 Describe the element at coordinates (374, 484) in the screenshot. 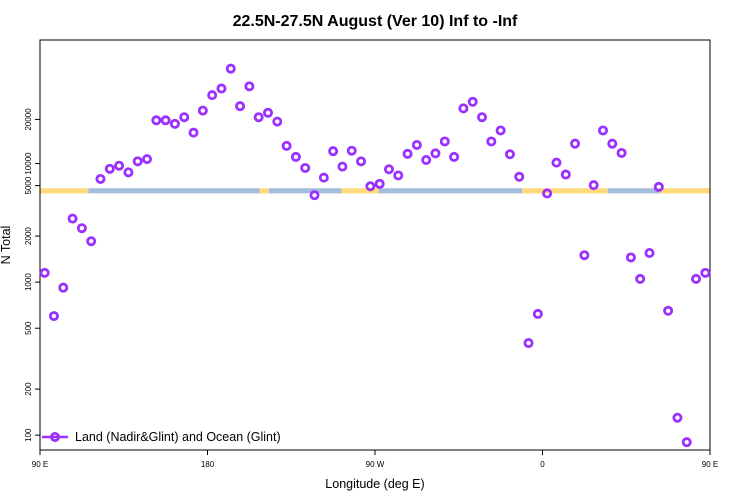

I see `x-axis-label: Longitude (deg E)` at that location.